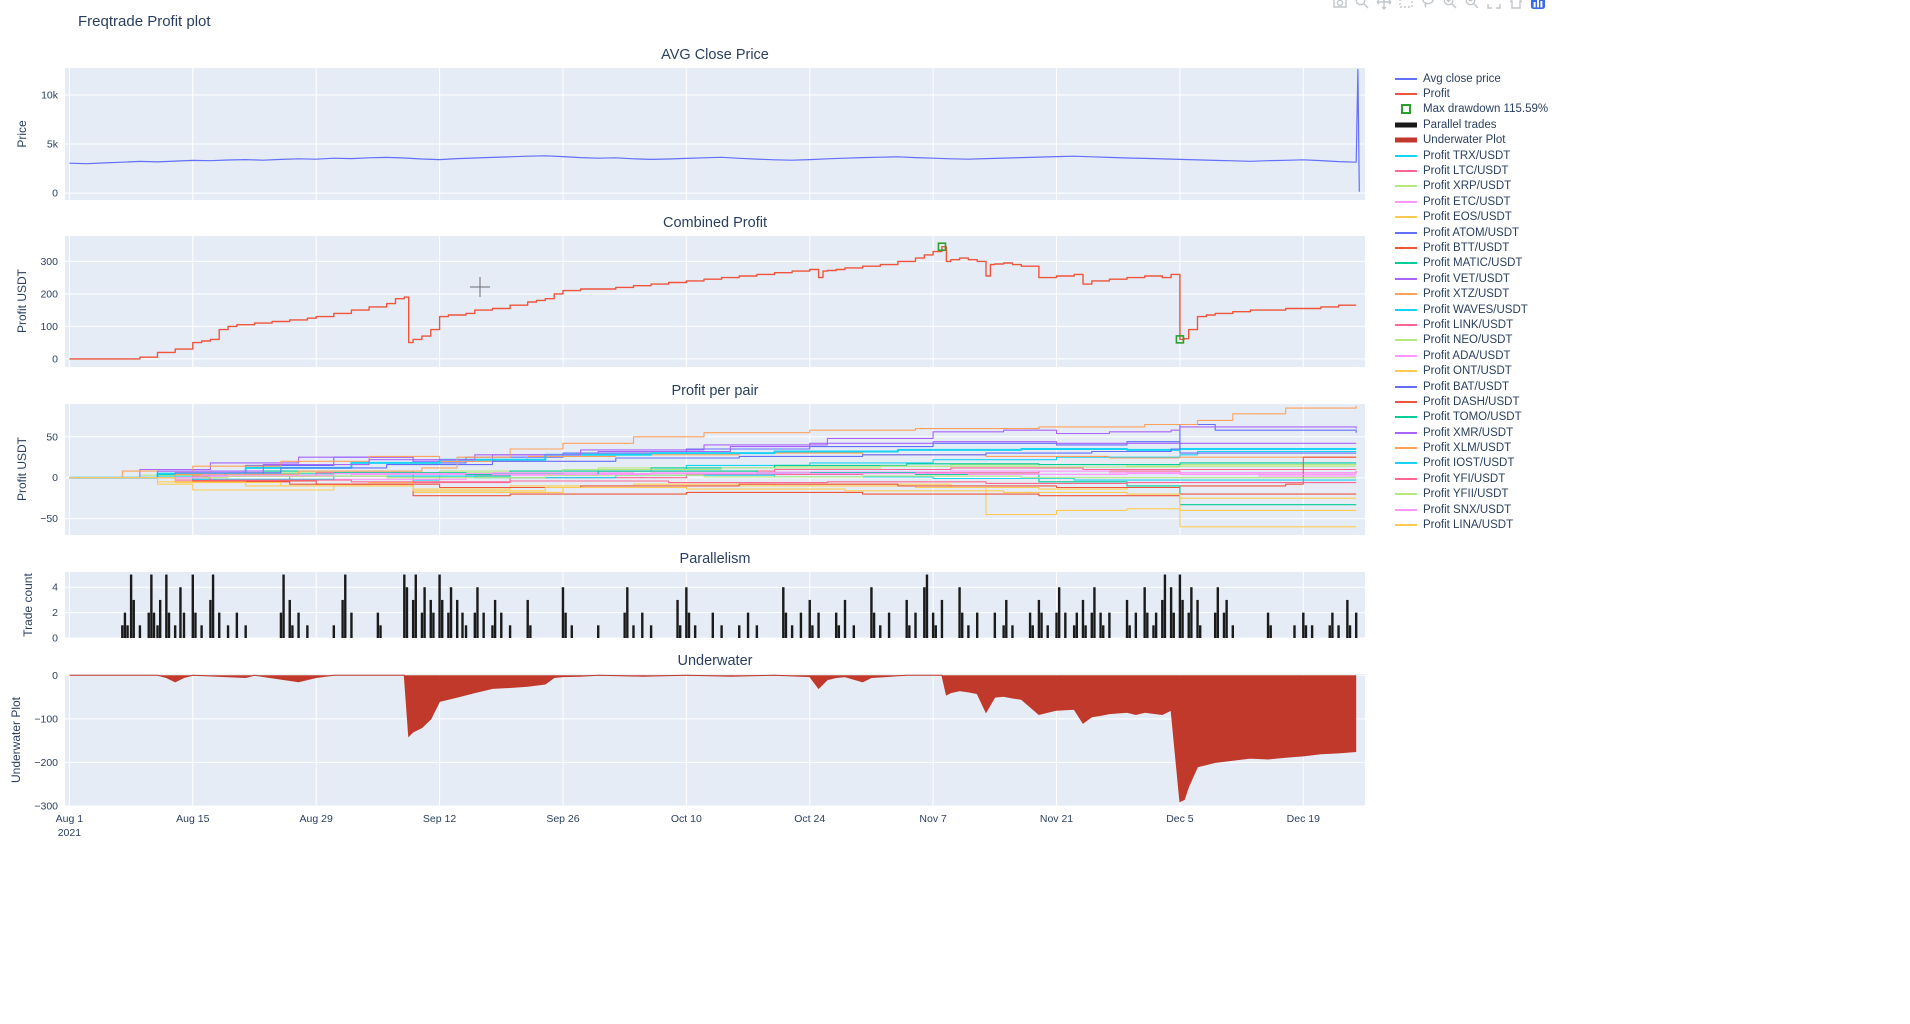 The height and width of the screenshot is (1024, 1910). Describe the element at coordinates (1470, 524) in the screenshot. I see `legend-item-profit-lina-usdt: Profit LINA/USDT` at that location.